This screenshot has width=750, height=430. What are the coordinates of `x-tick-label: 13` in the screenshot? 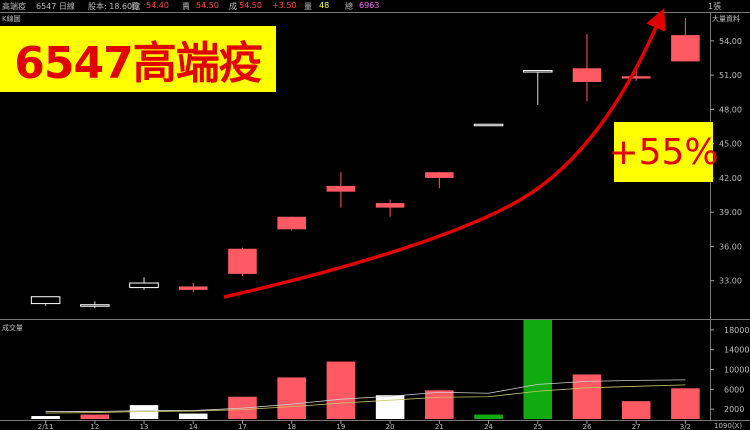 It's located at (144, 426).